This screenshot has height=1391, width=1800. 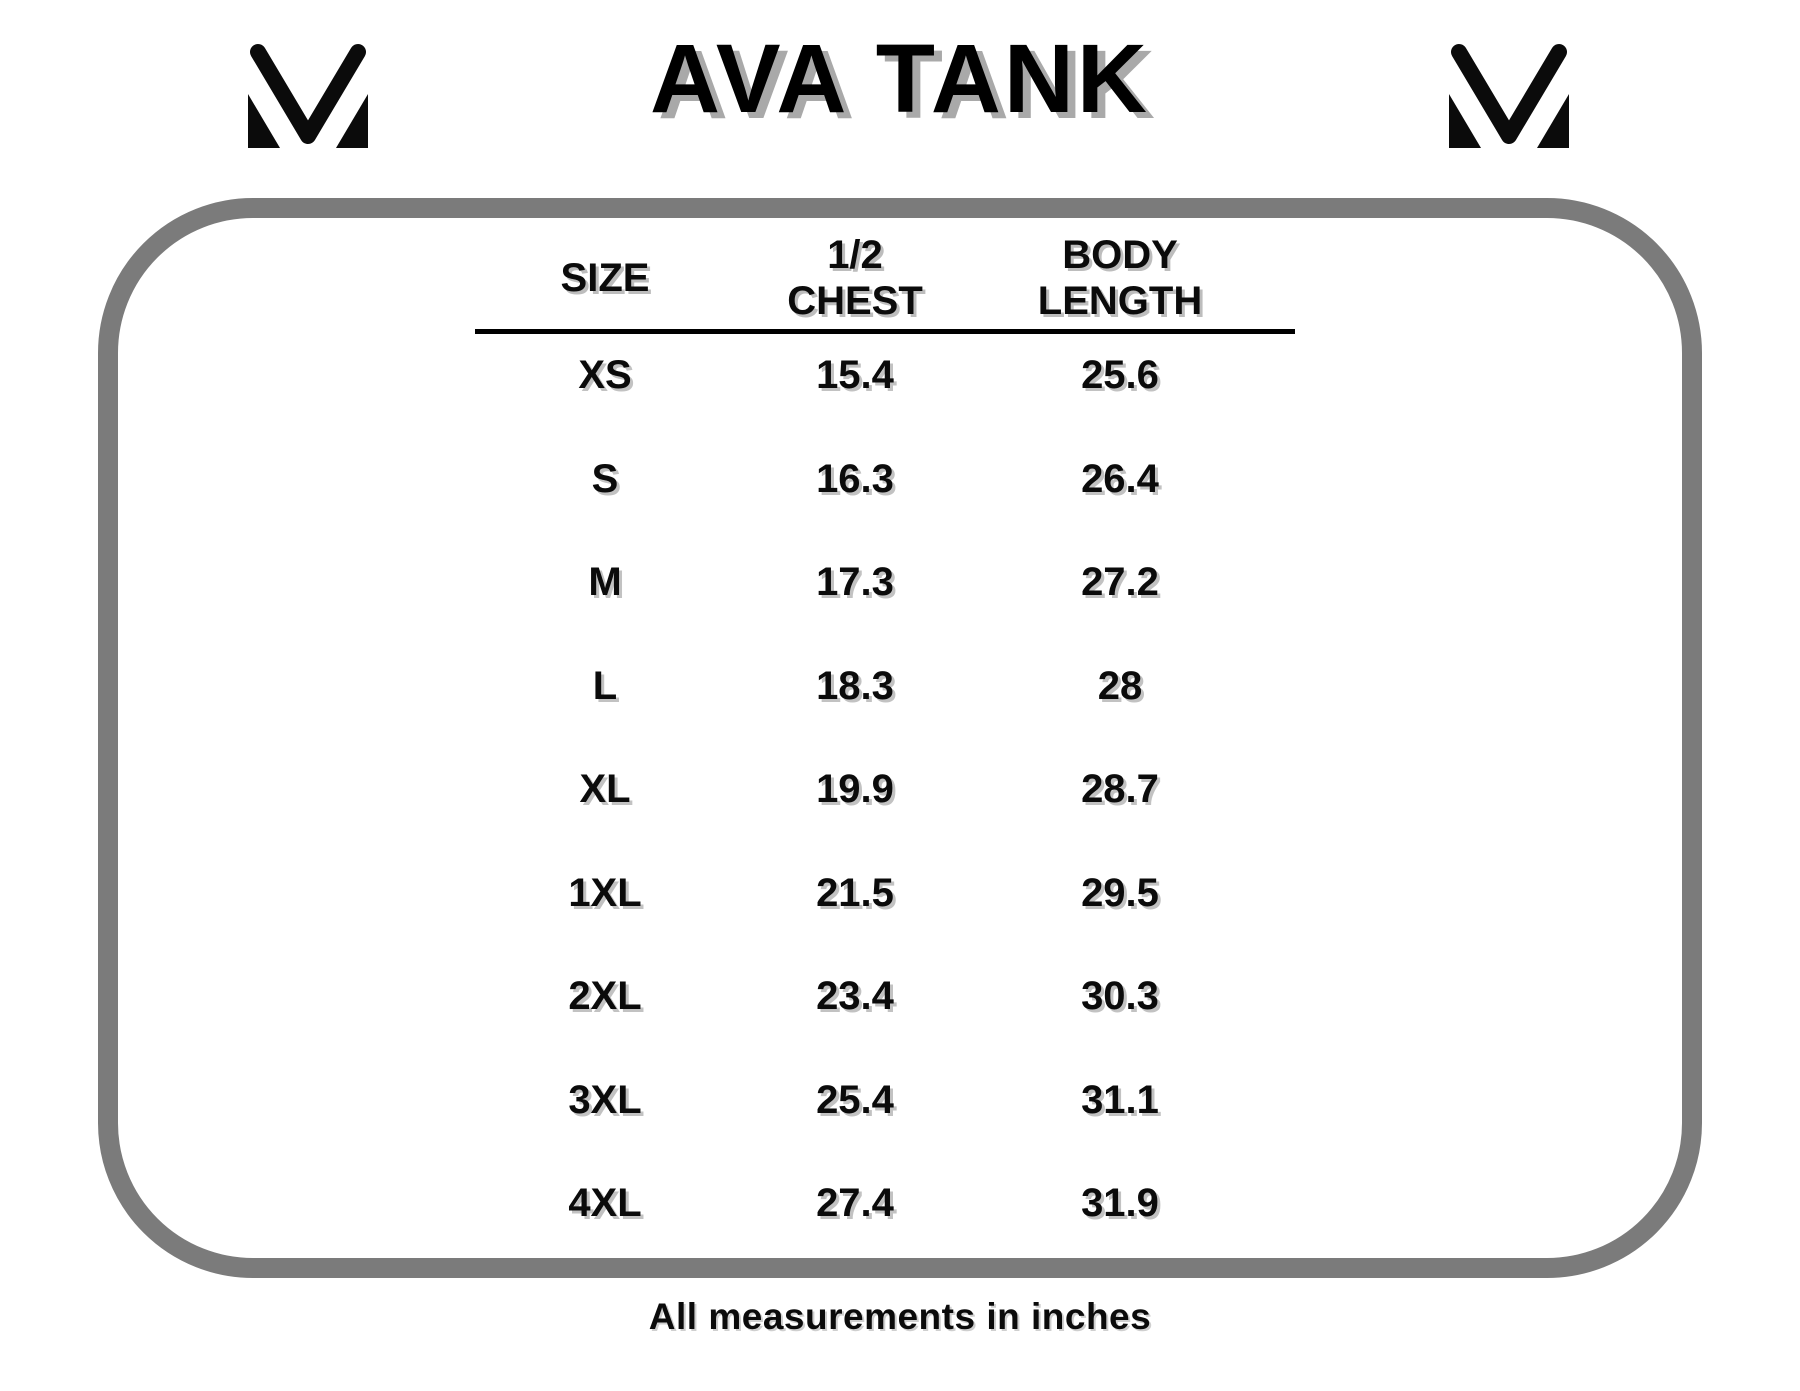 What do you see at coordinates (855, 892) in the screenshot?
I see `chest-cell: 21.5` at bounding box center [855, 892].